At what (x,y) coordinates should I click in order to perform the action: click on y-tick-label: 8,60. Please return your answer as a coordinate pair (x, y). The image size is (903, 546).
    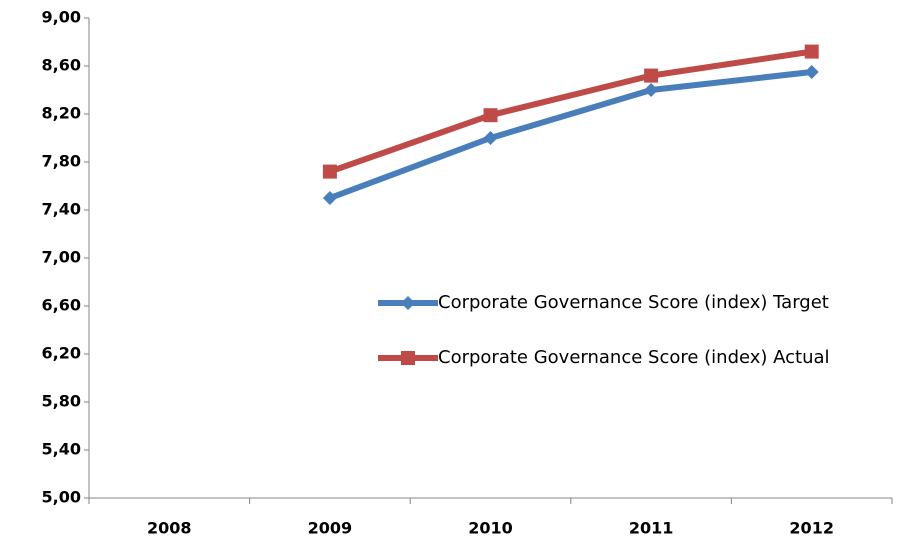
    Looking at the image, I should click on (61, 65).